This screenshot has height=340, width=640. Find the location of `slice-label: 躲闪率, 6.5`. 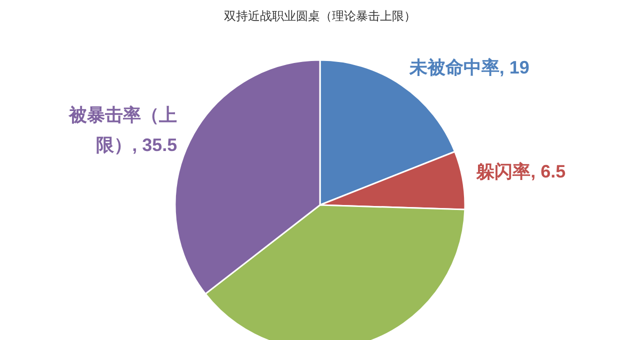

slice-label: 躲闪率, 6.5 is located at coordinates (521, 172).